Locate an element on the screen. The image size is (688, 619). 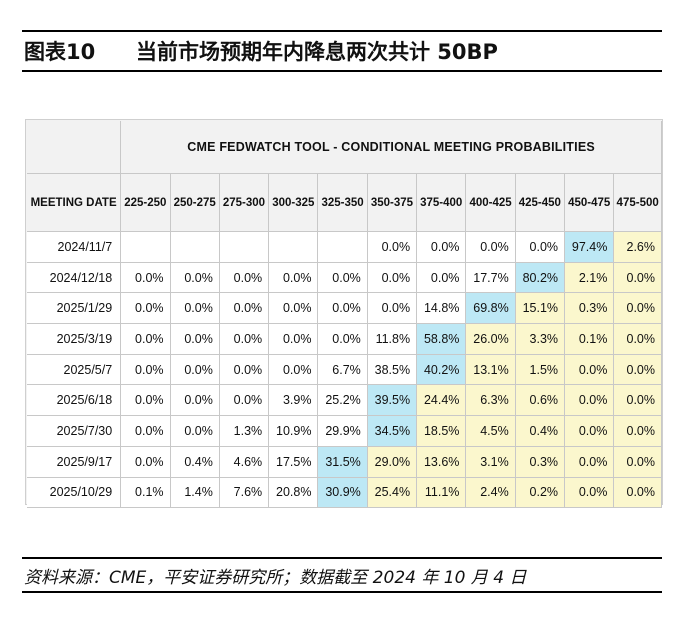
probability-cell: 31.5% is located at coordinates (343, 462).